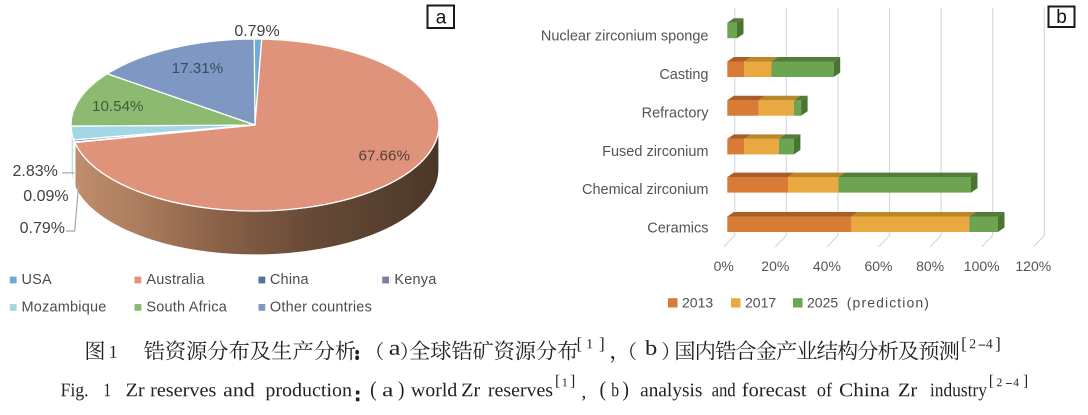  Describe the element at coordinates (775, 266) in the screenshot. I see `svg-text: 20%` at that location.